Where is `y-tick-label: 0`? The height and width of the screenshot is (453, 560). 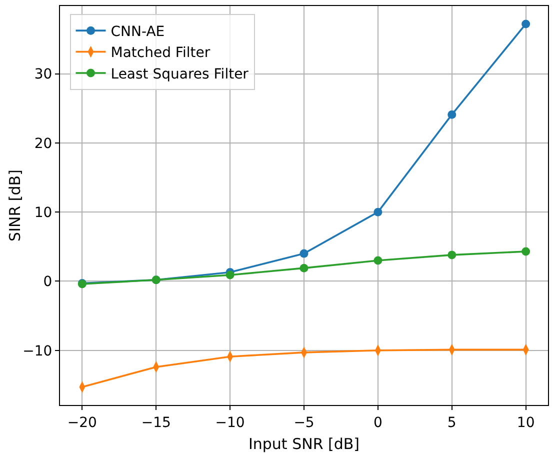
y-tick-label: 0 is located at coordinates (47, 282).